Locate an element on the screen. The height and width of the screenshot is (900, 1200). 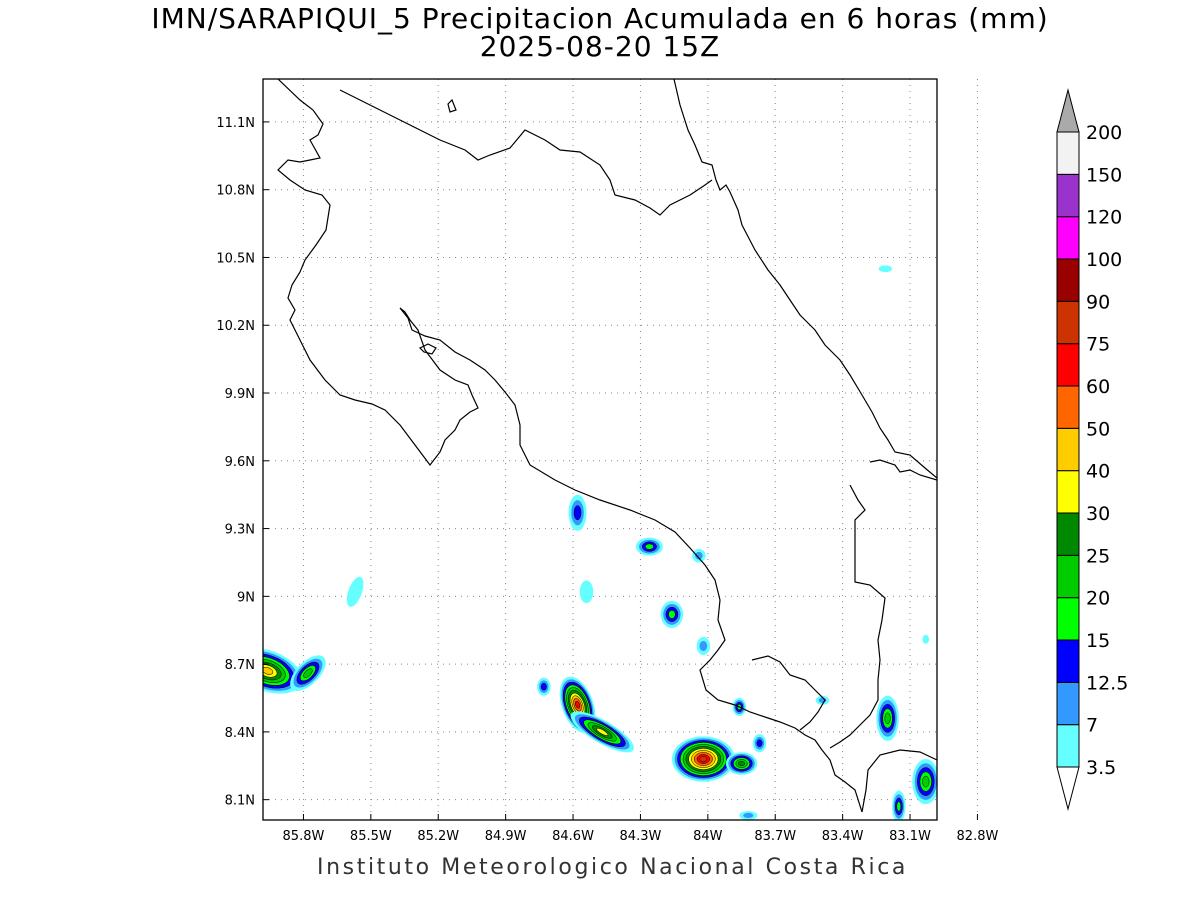
caribbean-coastline is located at coordinates (805, 279).